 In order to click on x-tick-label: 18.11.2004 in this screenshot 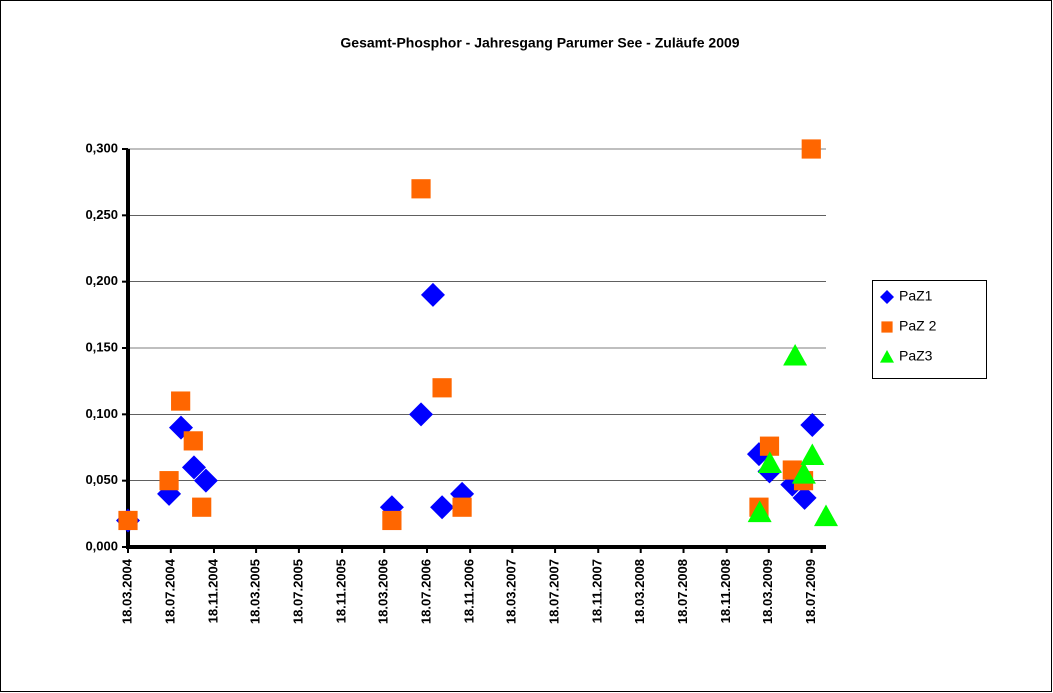, I will do `click(212, 590)`.